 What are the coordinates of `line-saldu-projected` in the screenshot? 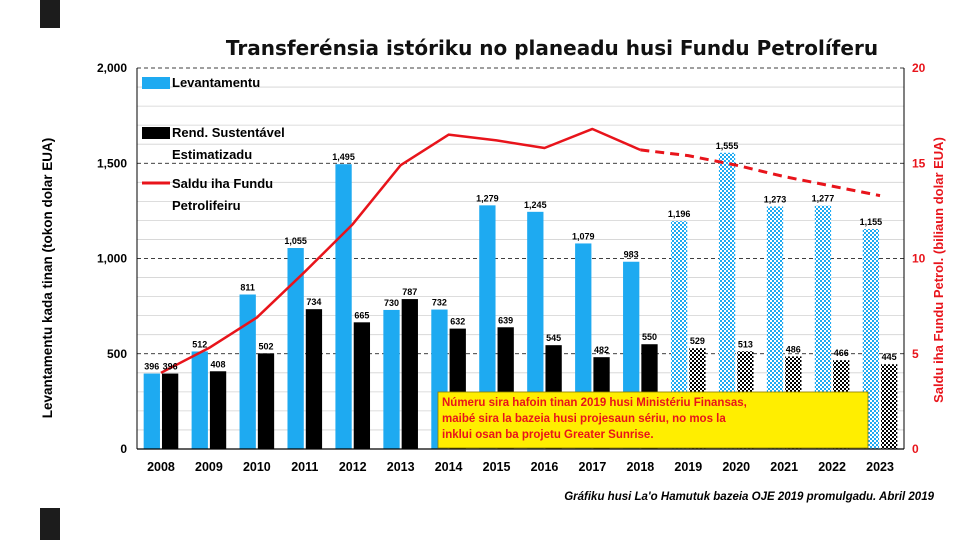 It's located at (760, 173).